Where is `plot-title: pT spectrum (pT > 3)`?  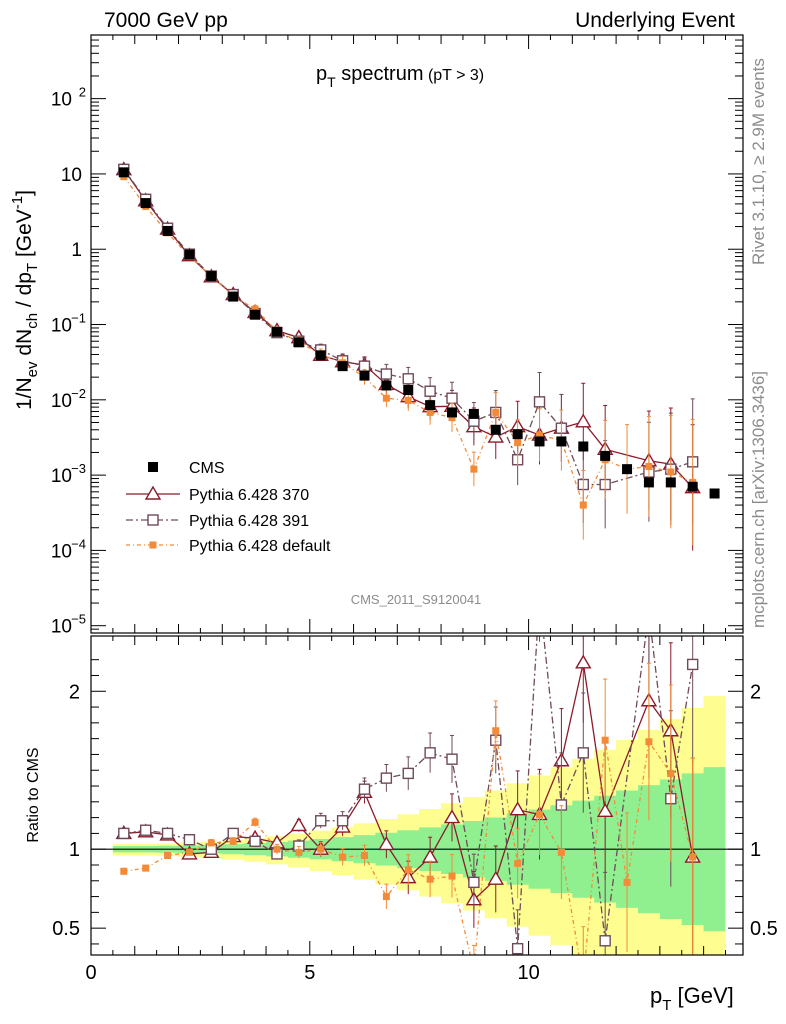
plot-title: pT spectrum (pT > 3) is located at coordinates (400, 76).